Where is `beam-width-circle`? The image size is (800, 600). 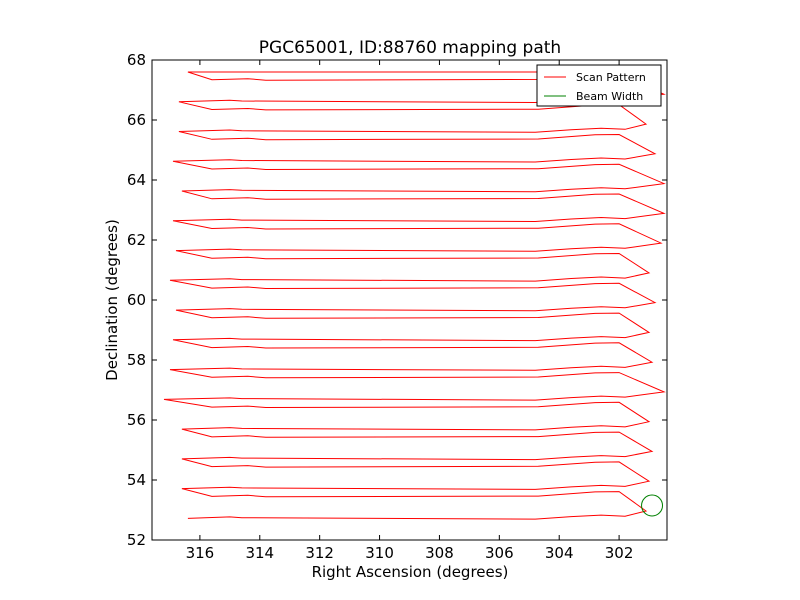
beam-width-circle is located at coordinates (652, 505).